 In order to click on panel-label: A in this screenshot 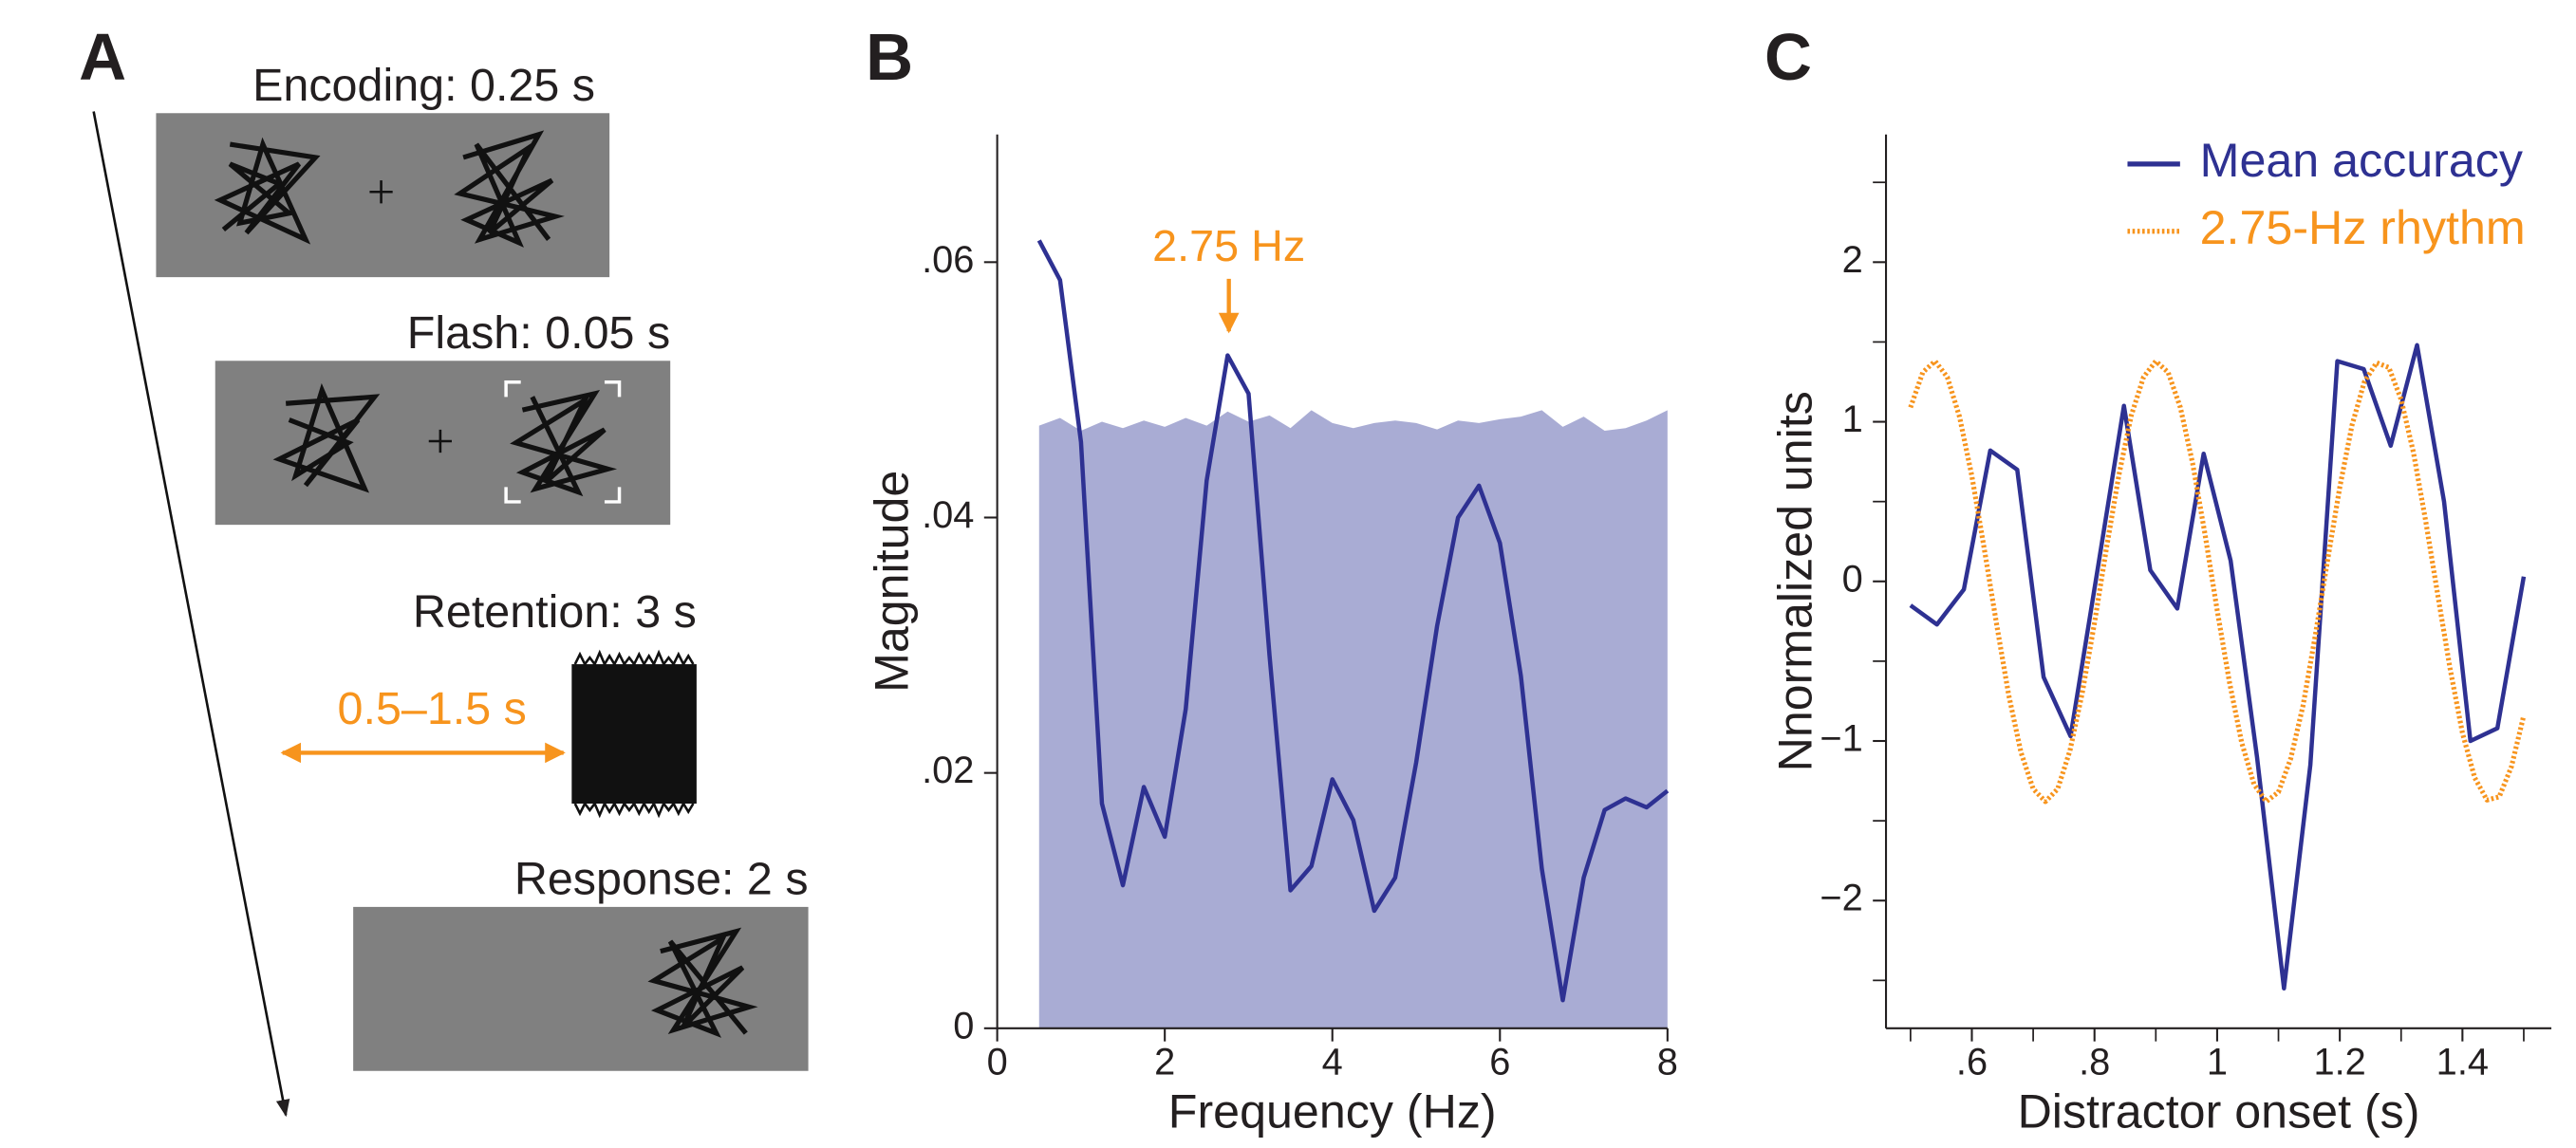, I will do `click(102, 57)`.